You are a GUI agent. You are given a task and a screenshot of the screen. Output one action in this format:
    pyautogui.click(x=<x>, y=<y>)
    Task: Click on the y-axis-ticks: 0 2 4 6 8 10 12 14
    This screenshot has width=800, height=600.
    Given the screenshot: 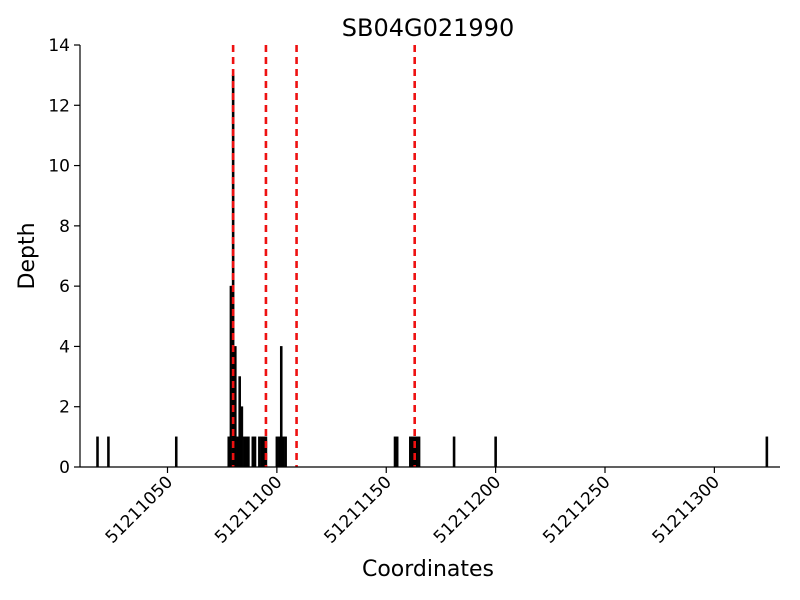 What is the action you would take?
    pyautogui.click(x=64, y=257)
    